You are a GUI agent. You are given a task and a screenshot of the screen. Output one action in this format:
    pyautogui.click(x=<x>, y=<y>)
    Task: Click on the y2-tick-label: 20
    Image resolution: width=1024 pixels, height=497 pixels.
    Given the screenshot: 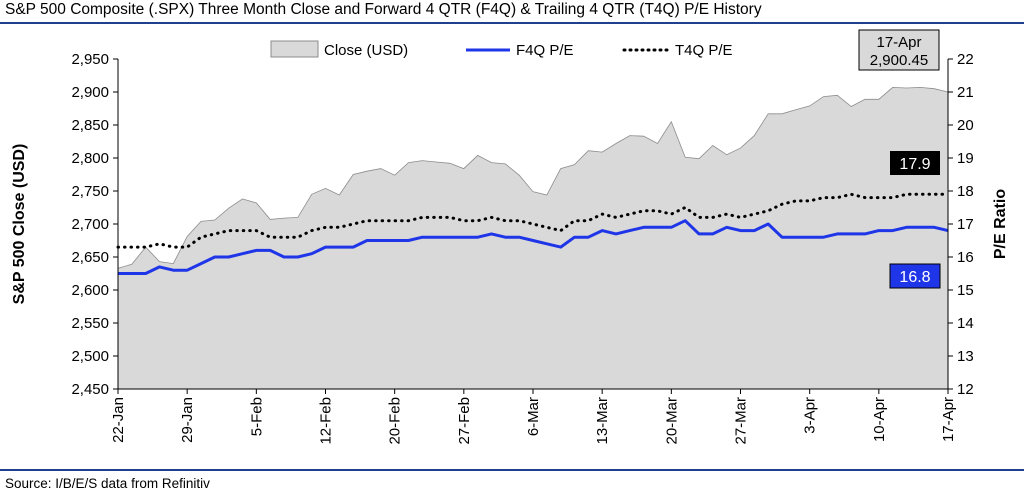 What is the action you would take?
    pyautogui.click(x=965, y=125)
    